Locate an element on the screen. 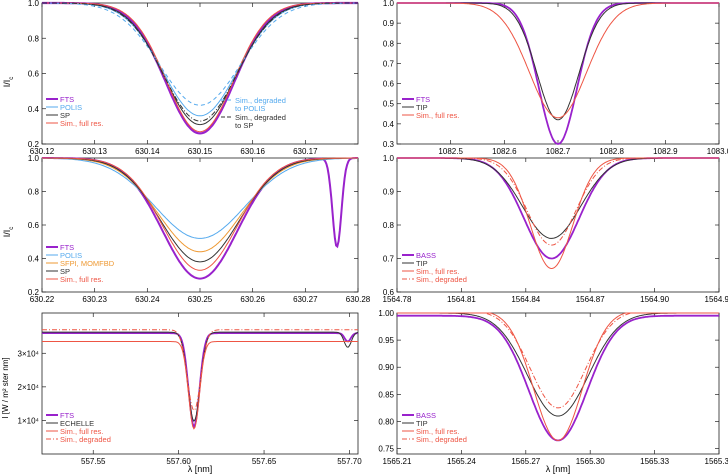 Image resolution: width=728 pixels, height=476 pixels. x-tick-label: 1564.93 is located at coordinates (716, 299).